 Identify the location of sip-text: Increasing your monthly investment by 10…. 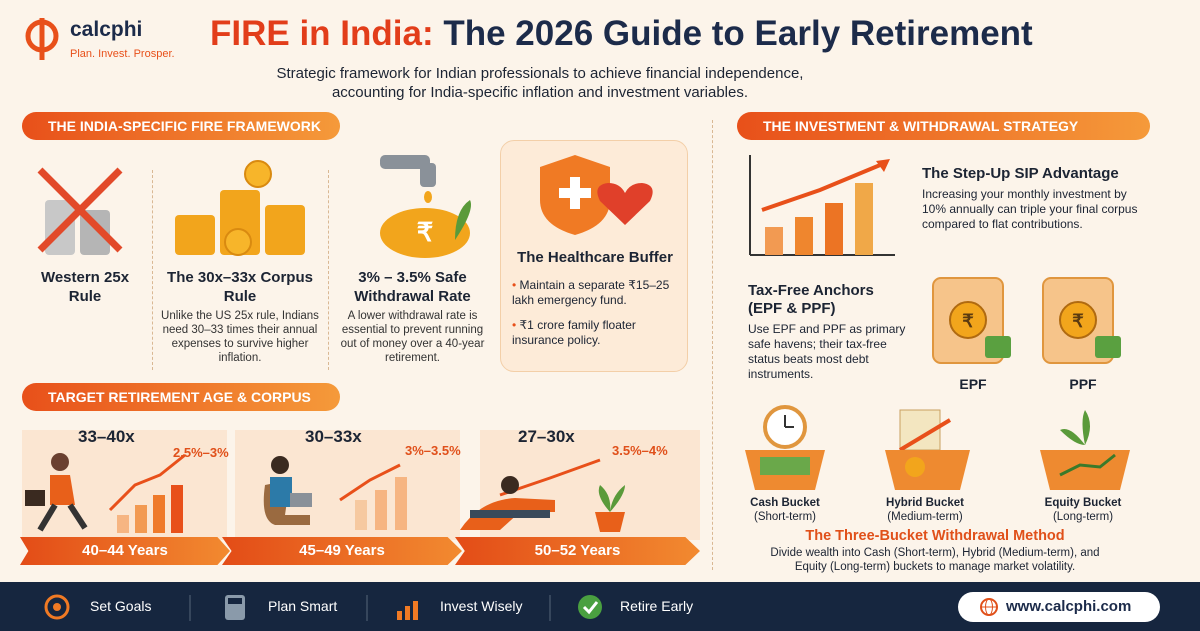
(1030, 209).